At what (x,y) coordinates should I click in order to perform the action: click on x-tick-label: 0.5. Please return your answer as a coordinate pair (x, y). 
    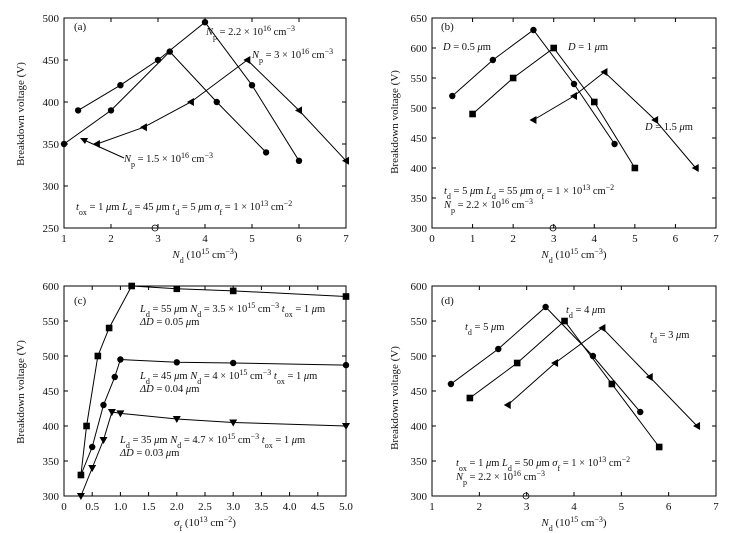
    Looking at the image, I should click on (92, 507).